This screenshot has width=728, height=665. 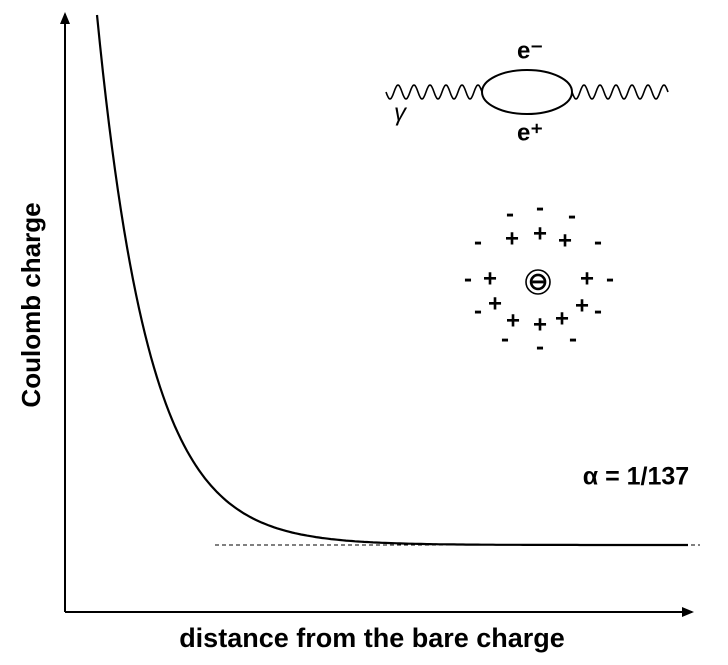 I want to click on bare-charge: ⊖, so click(x=538, y=281).